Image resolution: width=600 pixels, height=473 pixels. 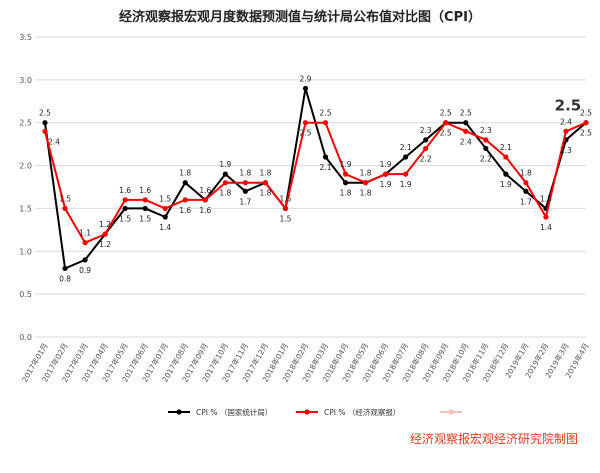 What do you see at coordinates (362, 412) in the screenshot?
I see `legend-label: CPI % （经济观察报）` at bounding box center [362, 412].